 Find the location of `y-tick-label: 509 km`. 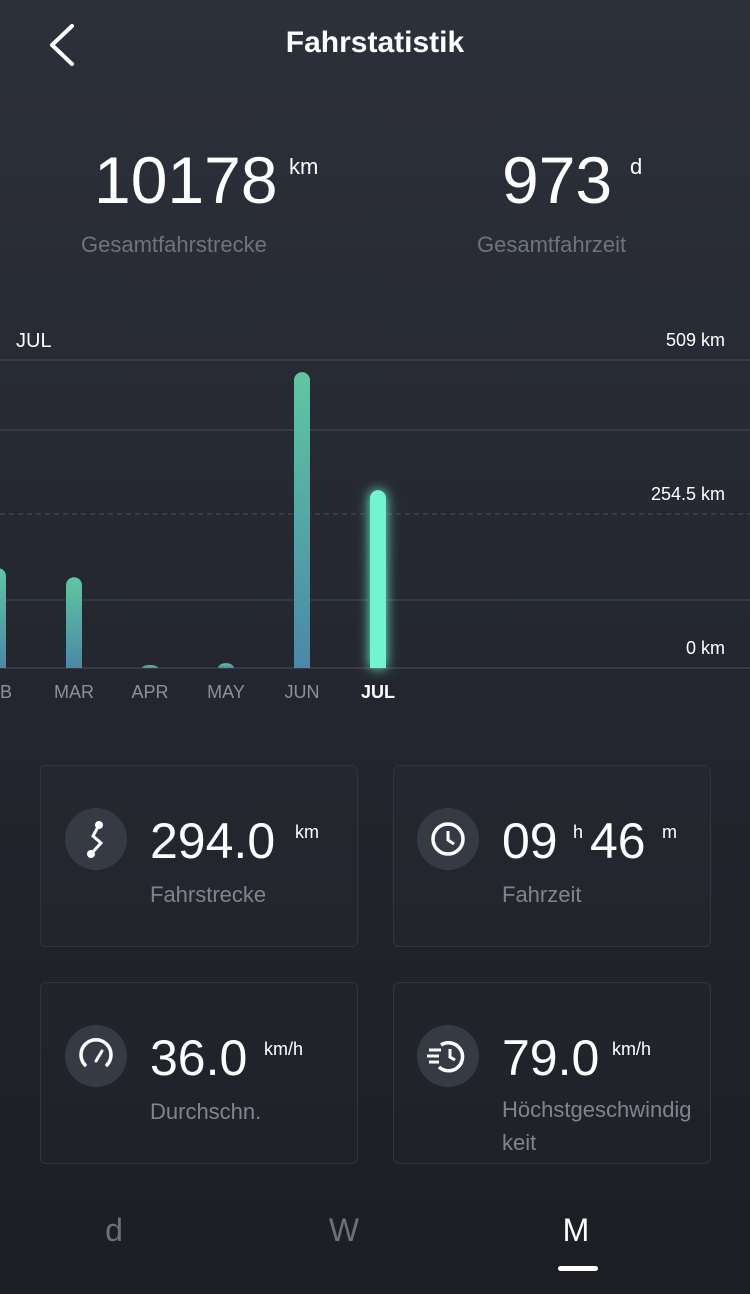

y-tick-label: 509 km is located at coordinates (695, 340).